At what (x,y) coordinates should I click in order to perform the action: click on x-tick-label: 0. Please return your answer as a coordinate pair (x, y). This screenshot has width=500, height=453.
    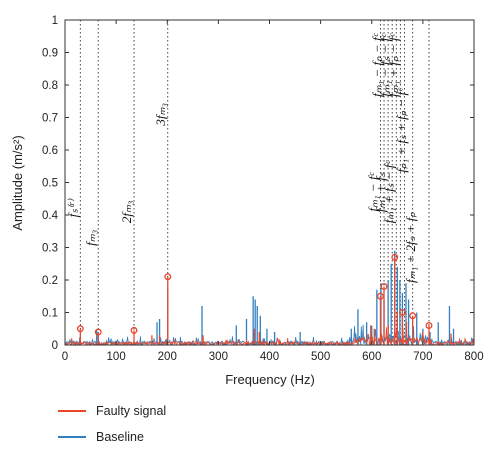
    Looking at the image, I should click on (65, 357).